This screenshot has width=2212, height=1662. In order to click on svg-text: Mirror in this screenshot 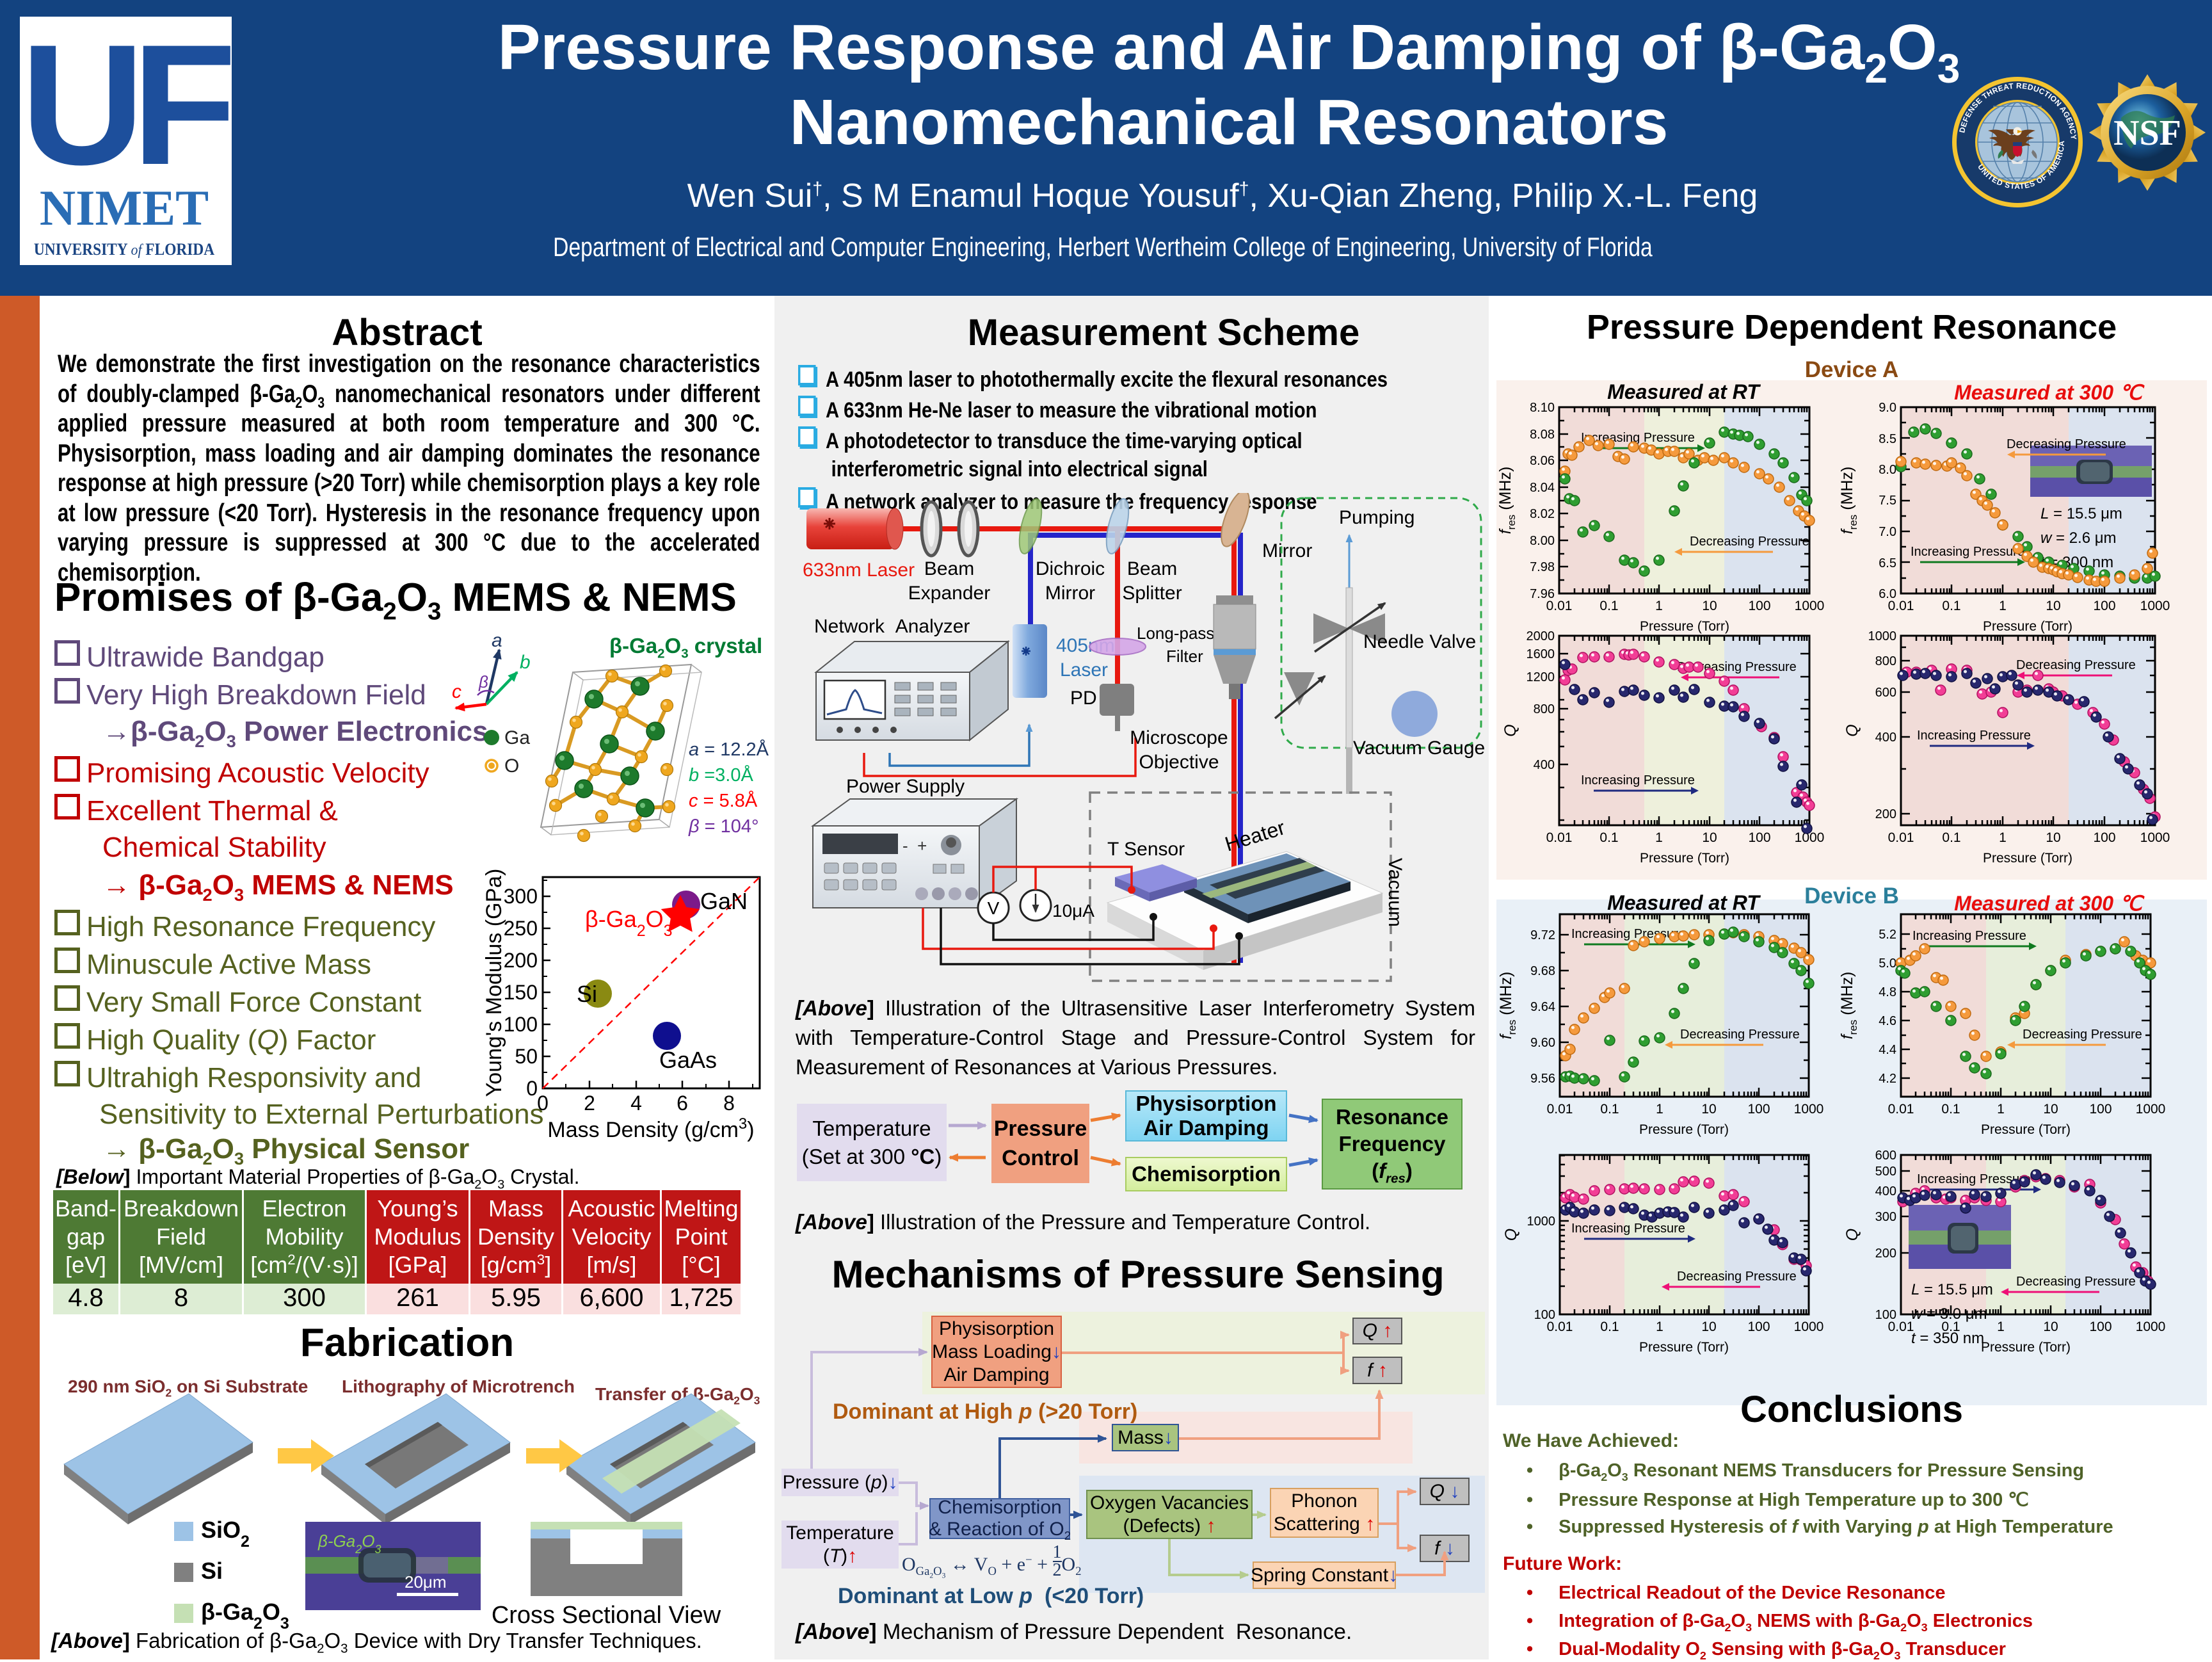, I will do `click(1287, 550)`.